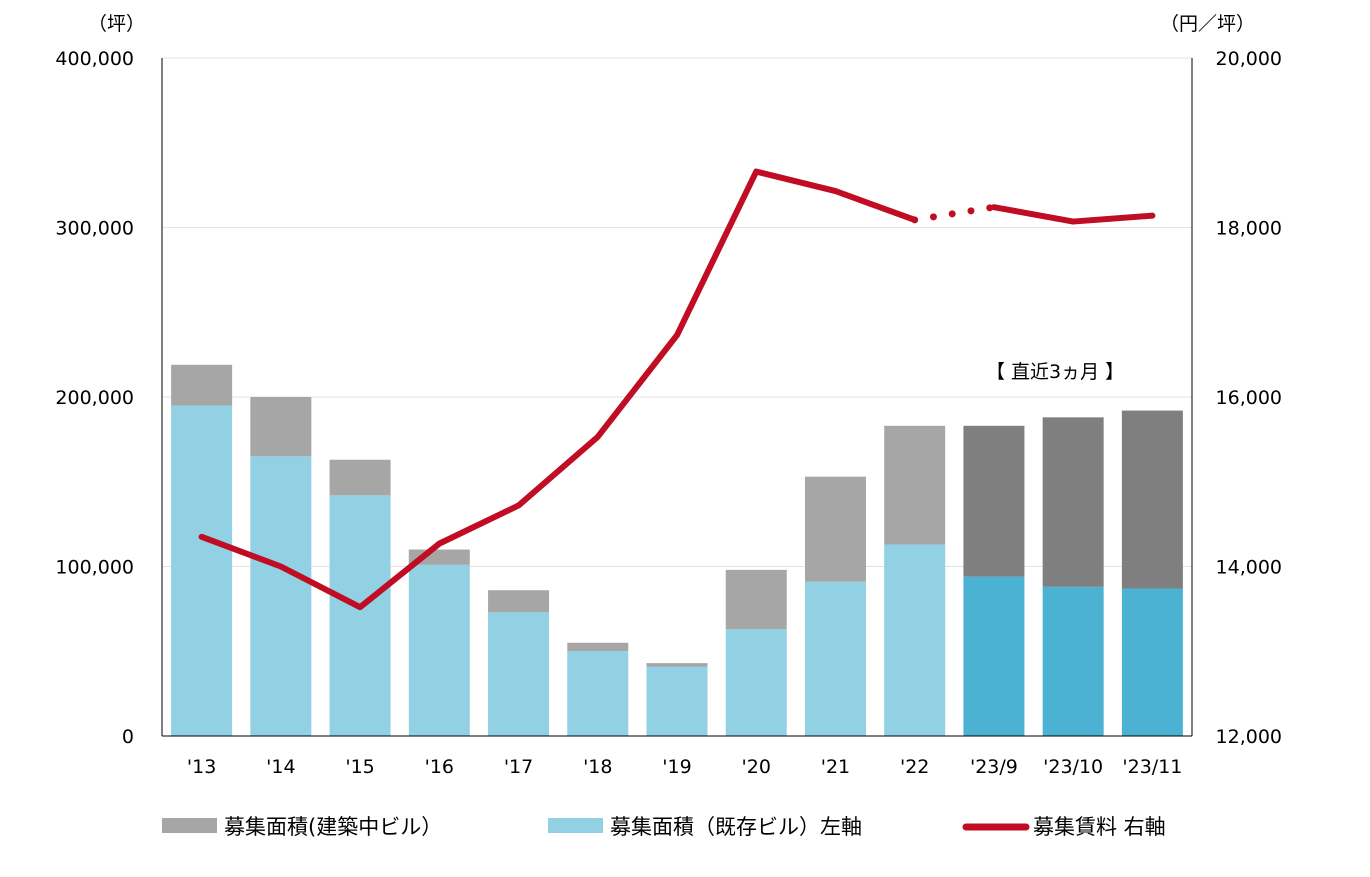 The width and height of the screenshot is (1370, 877). I want to click on left-axis-unit: （坪）, so click(116, 24).